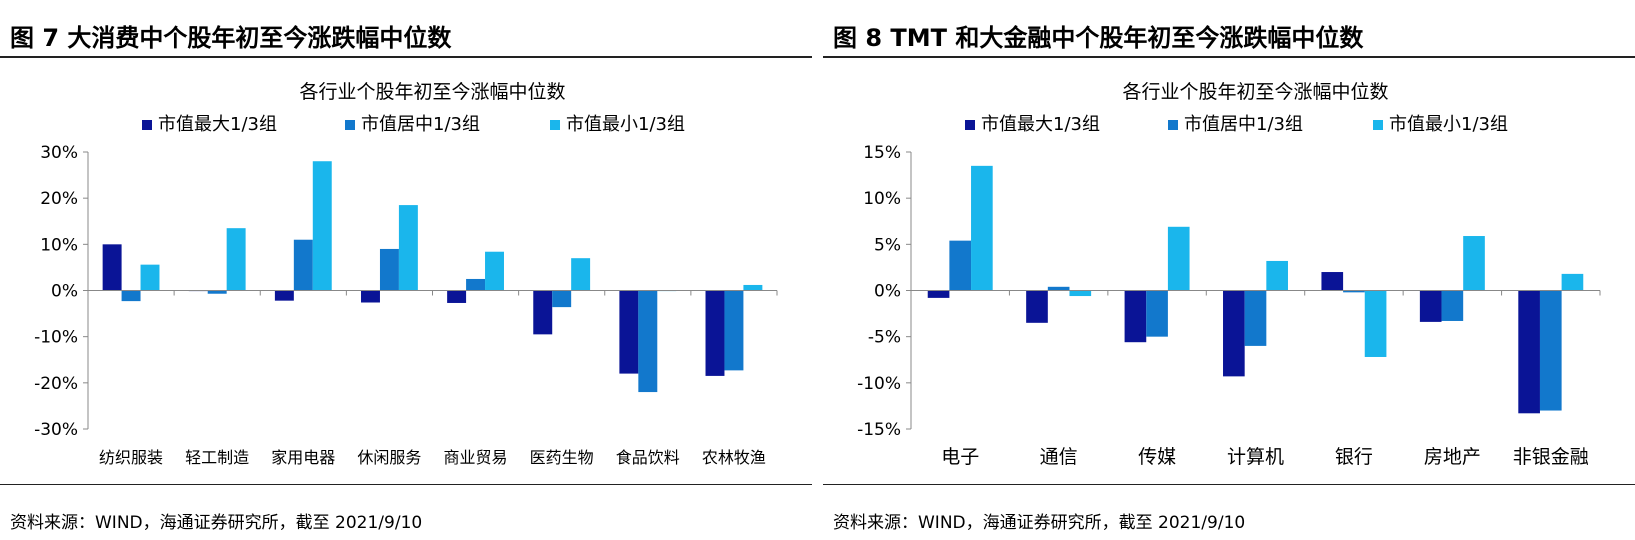 This screenshot has height=540, width=1635. Describe the element at coordinates (231, 38) in the screenshot. I see `figure-7-title: 图 7 大消费中个股年初至今涨跌幅中位数` at that location.